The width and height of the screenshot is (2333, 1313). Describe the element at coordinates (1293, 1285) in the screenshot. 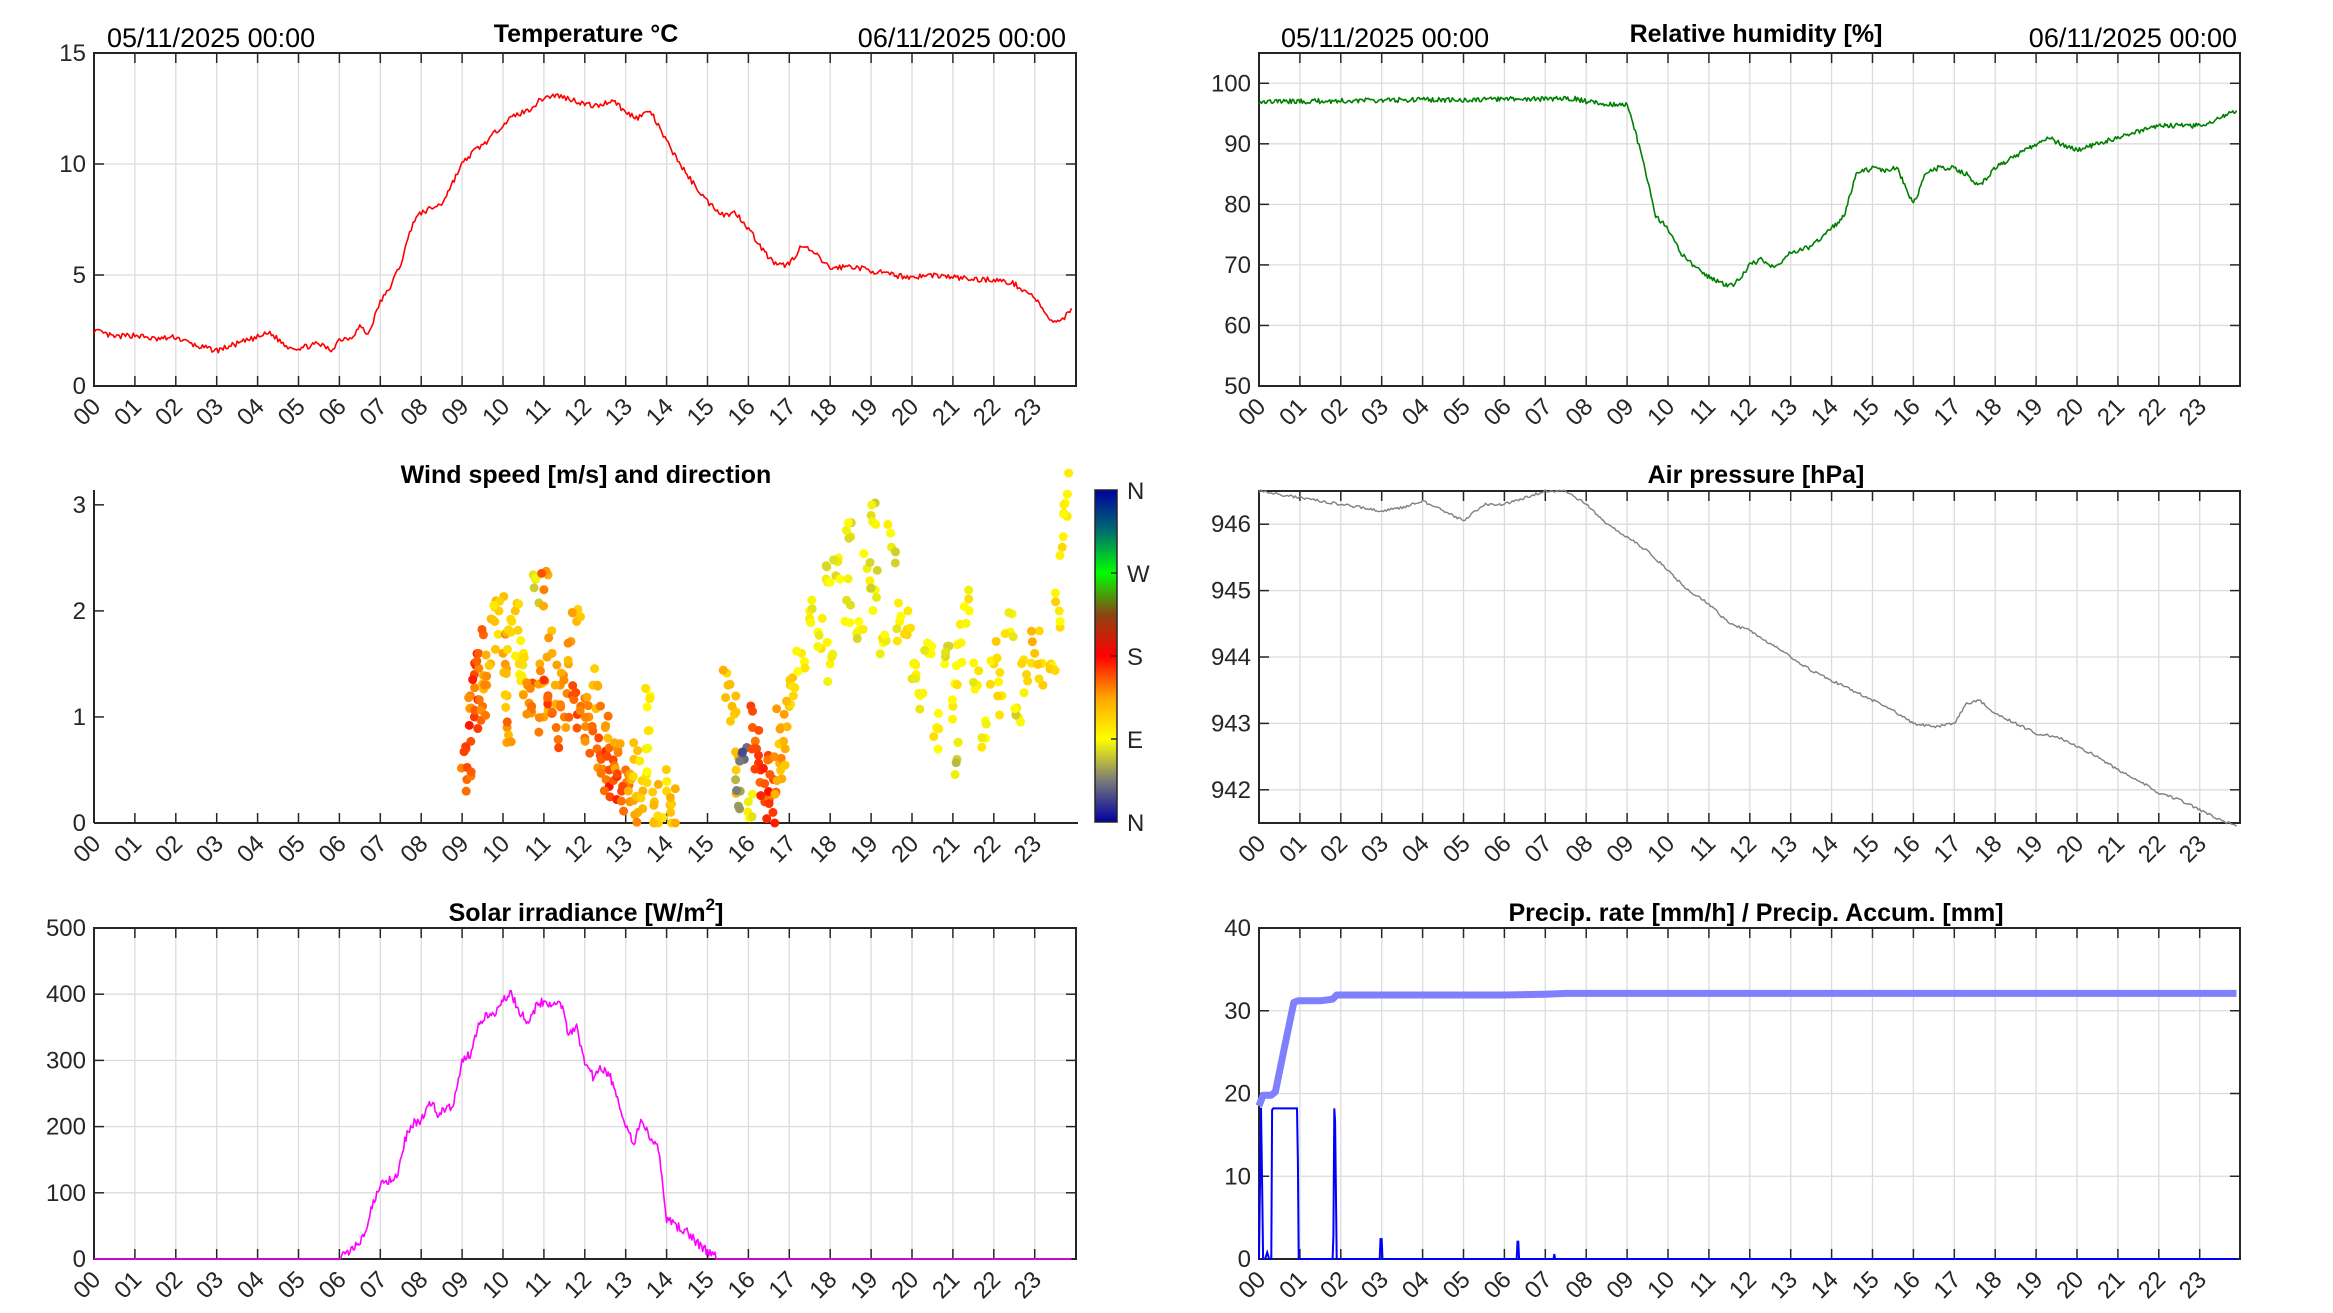

I see `x-tick-label: 01` at that location.